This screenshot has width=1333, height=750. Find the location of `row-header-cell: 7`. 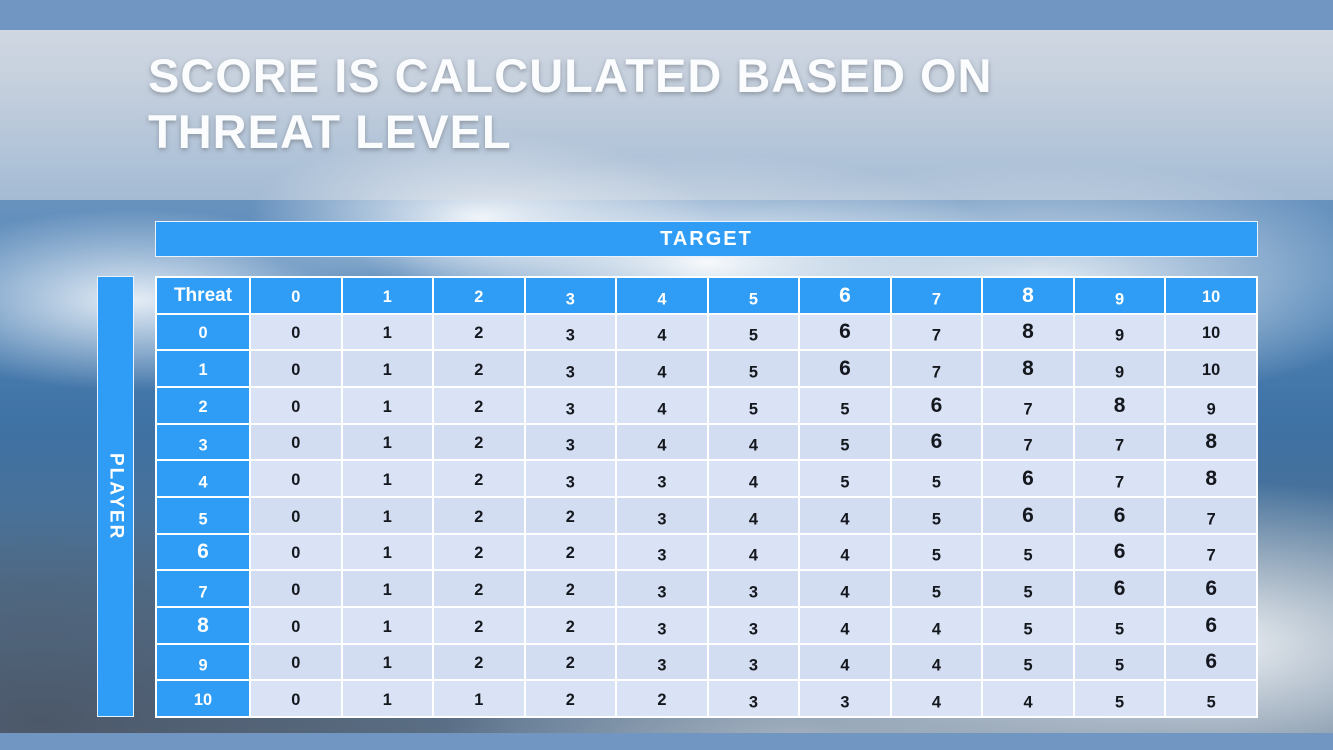

row-header-cell: 7 is located at coordinates (203, 588).